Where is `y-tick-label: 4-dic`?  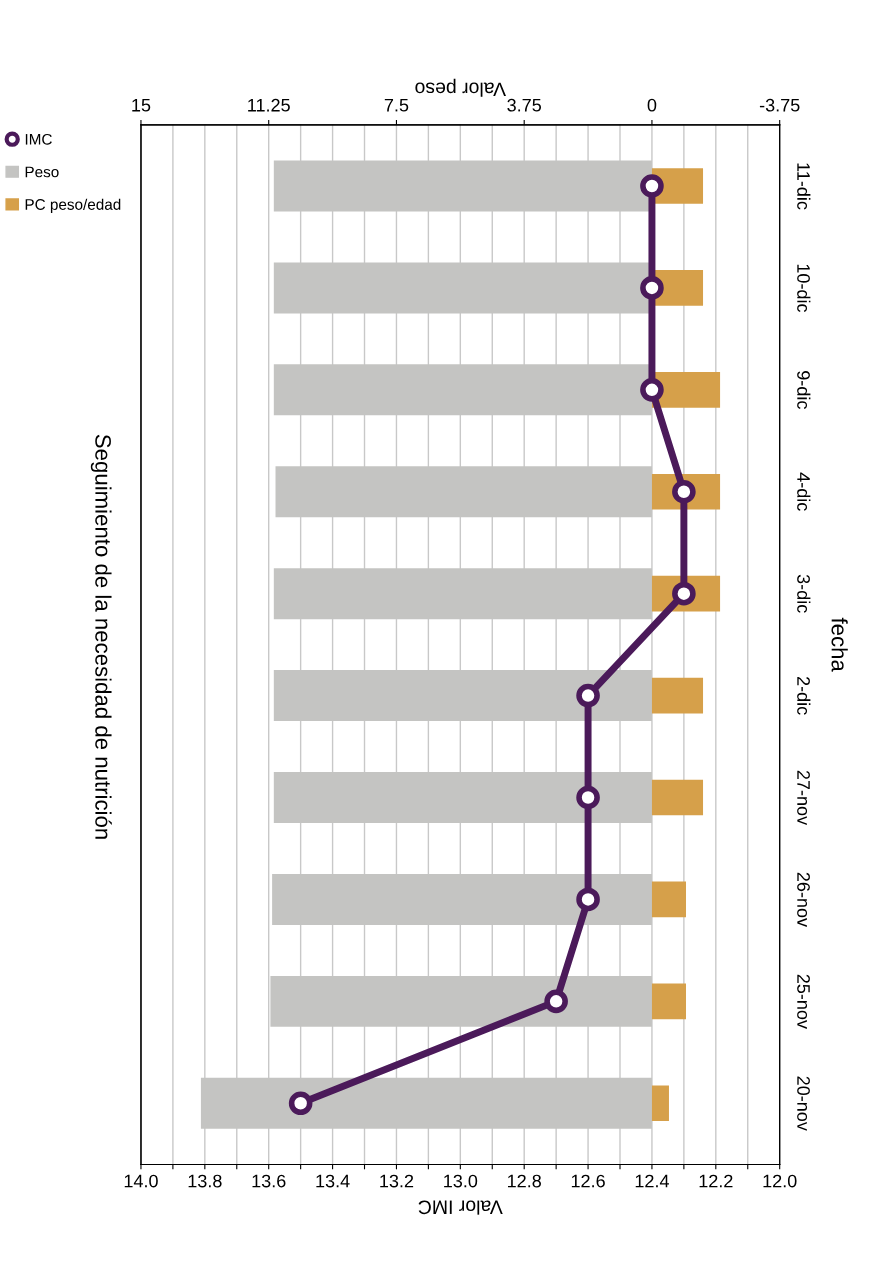
y-tick-label: 4-dic is located at coordinates (804, 491).